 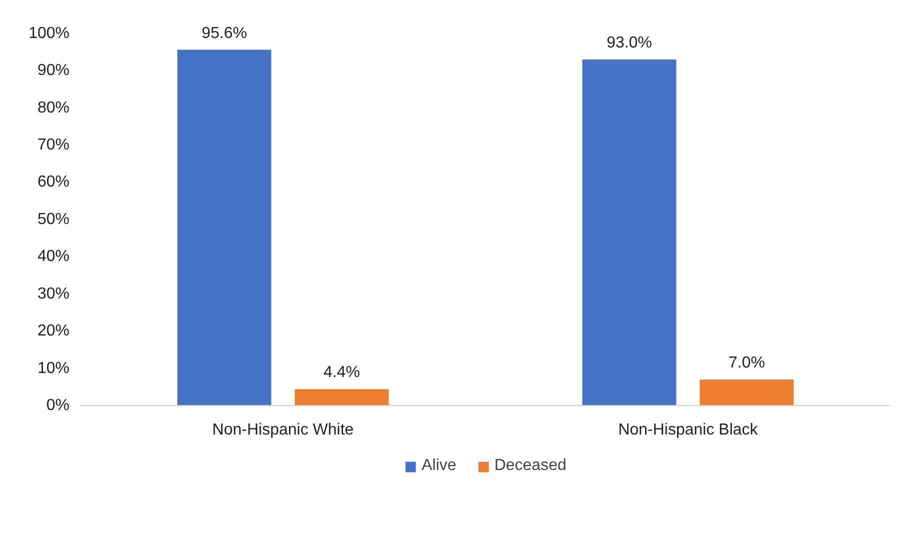 What do you see at coordinates (58, 405) in the screenshot?
I see `y-tick-label: 0%` at bounding box center [58, 405].